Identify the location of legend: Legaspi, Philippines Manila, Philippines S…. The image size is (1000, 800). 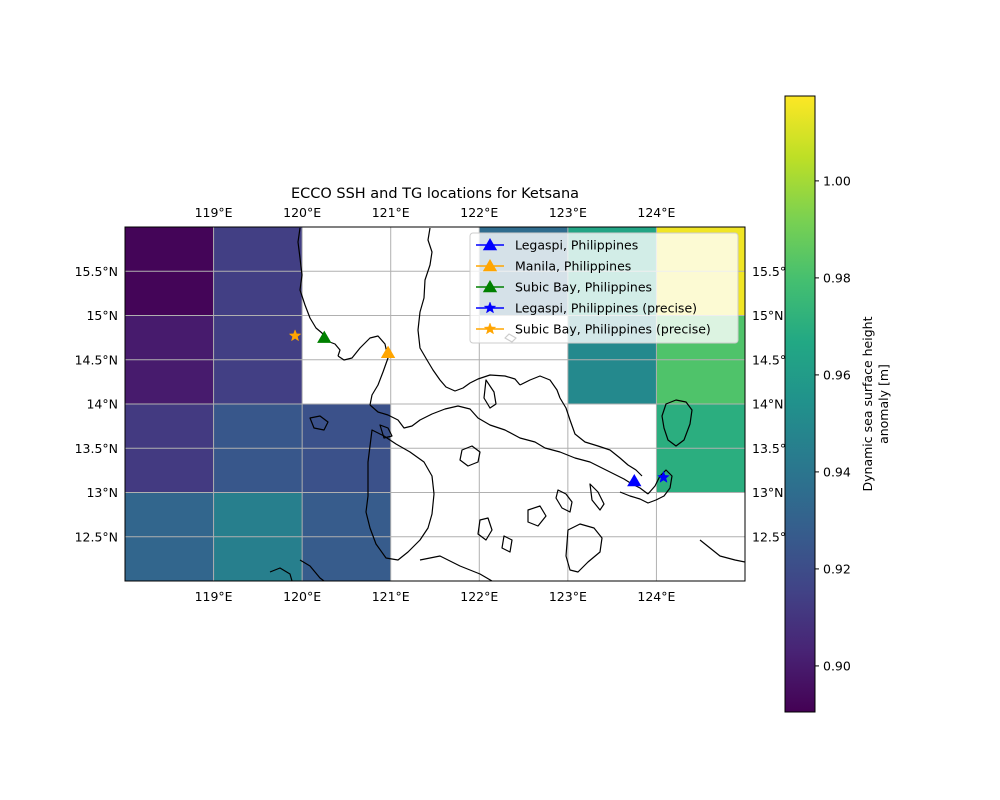
(604, 288).